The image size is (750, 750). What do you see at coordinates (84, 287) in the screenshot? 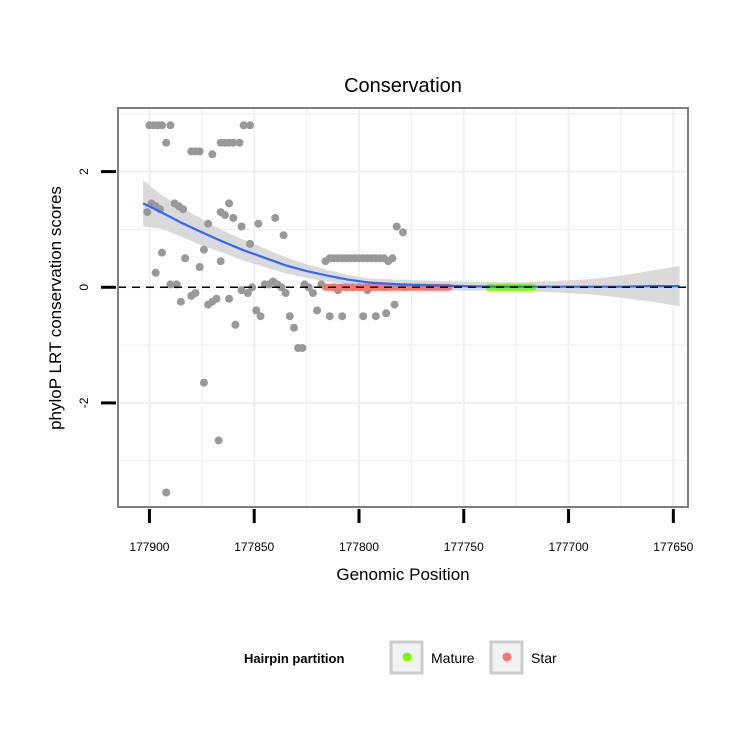
I see `y-tick-label: 0` at bounding box center [84, 287].